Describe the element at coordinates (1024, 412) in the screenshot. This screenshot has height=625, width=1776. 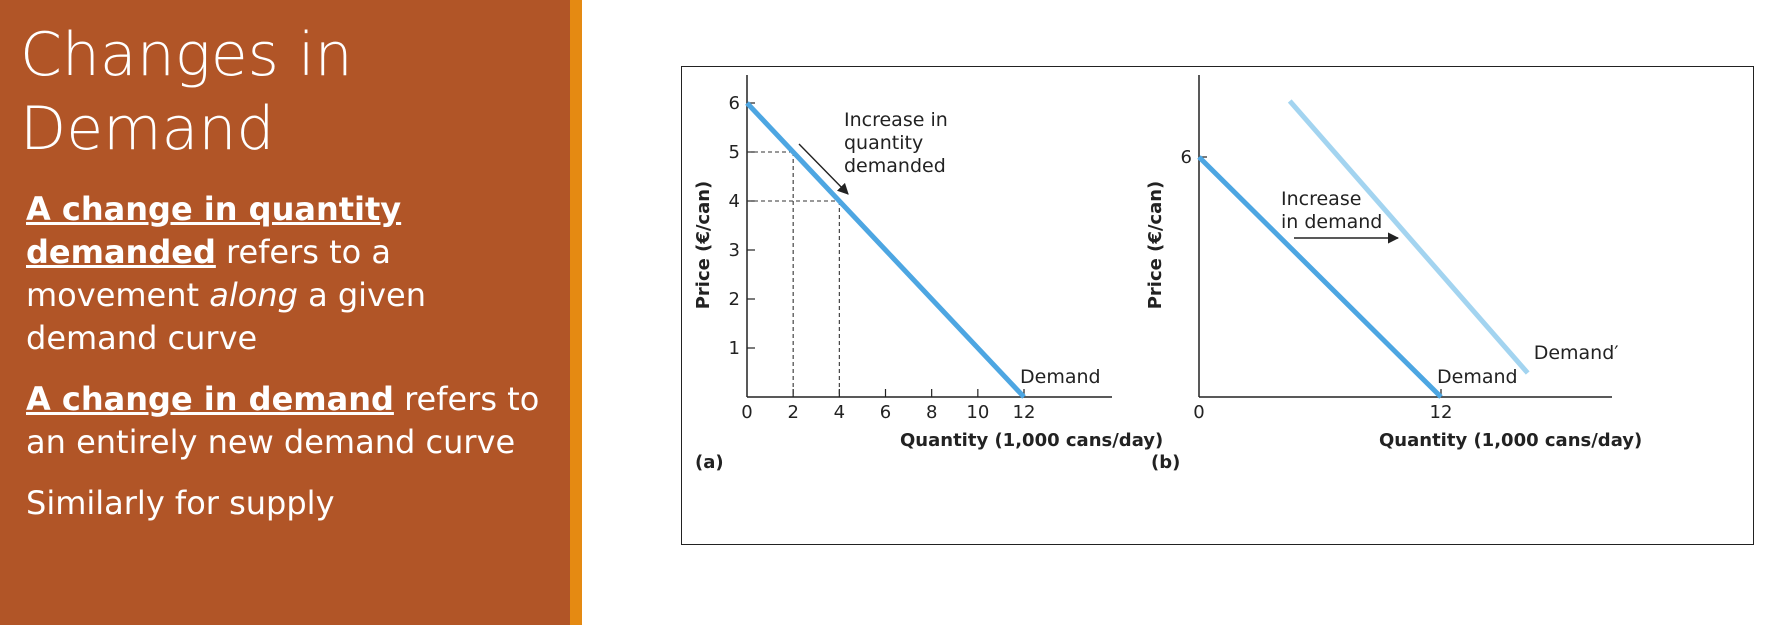
I see `x-tick-label-a-12: 12` at that location.